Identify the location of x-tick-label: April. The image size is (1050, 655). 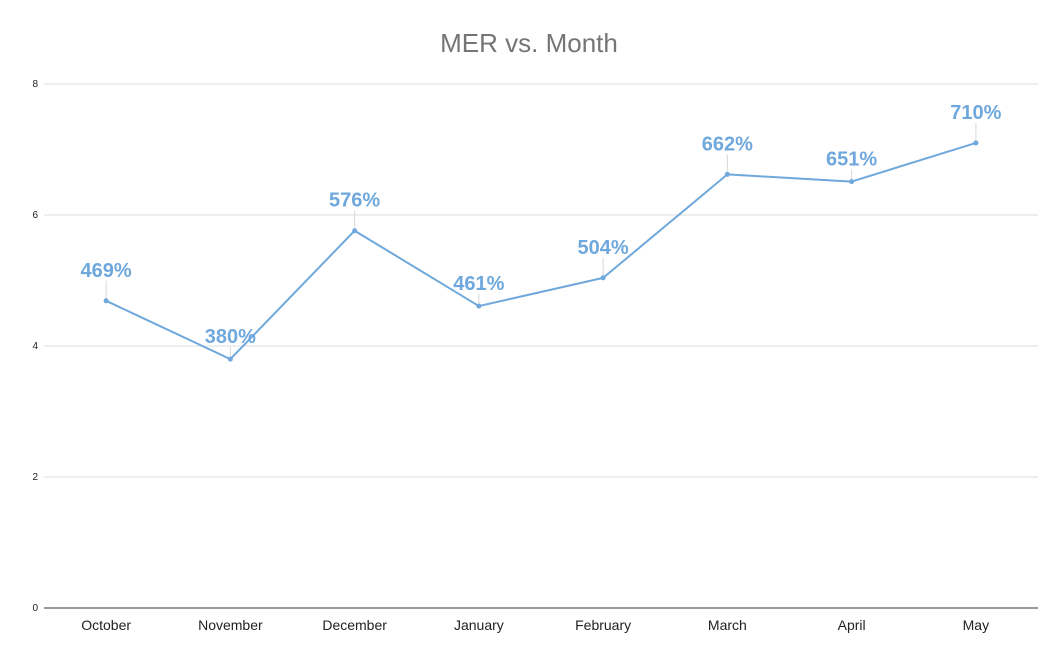
(852, 625).